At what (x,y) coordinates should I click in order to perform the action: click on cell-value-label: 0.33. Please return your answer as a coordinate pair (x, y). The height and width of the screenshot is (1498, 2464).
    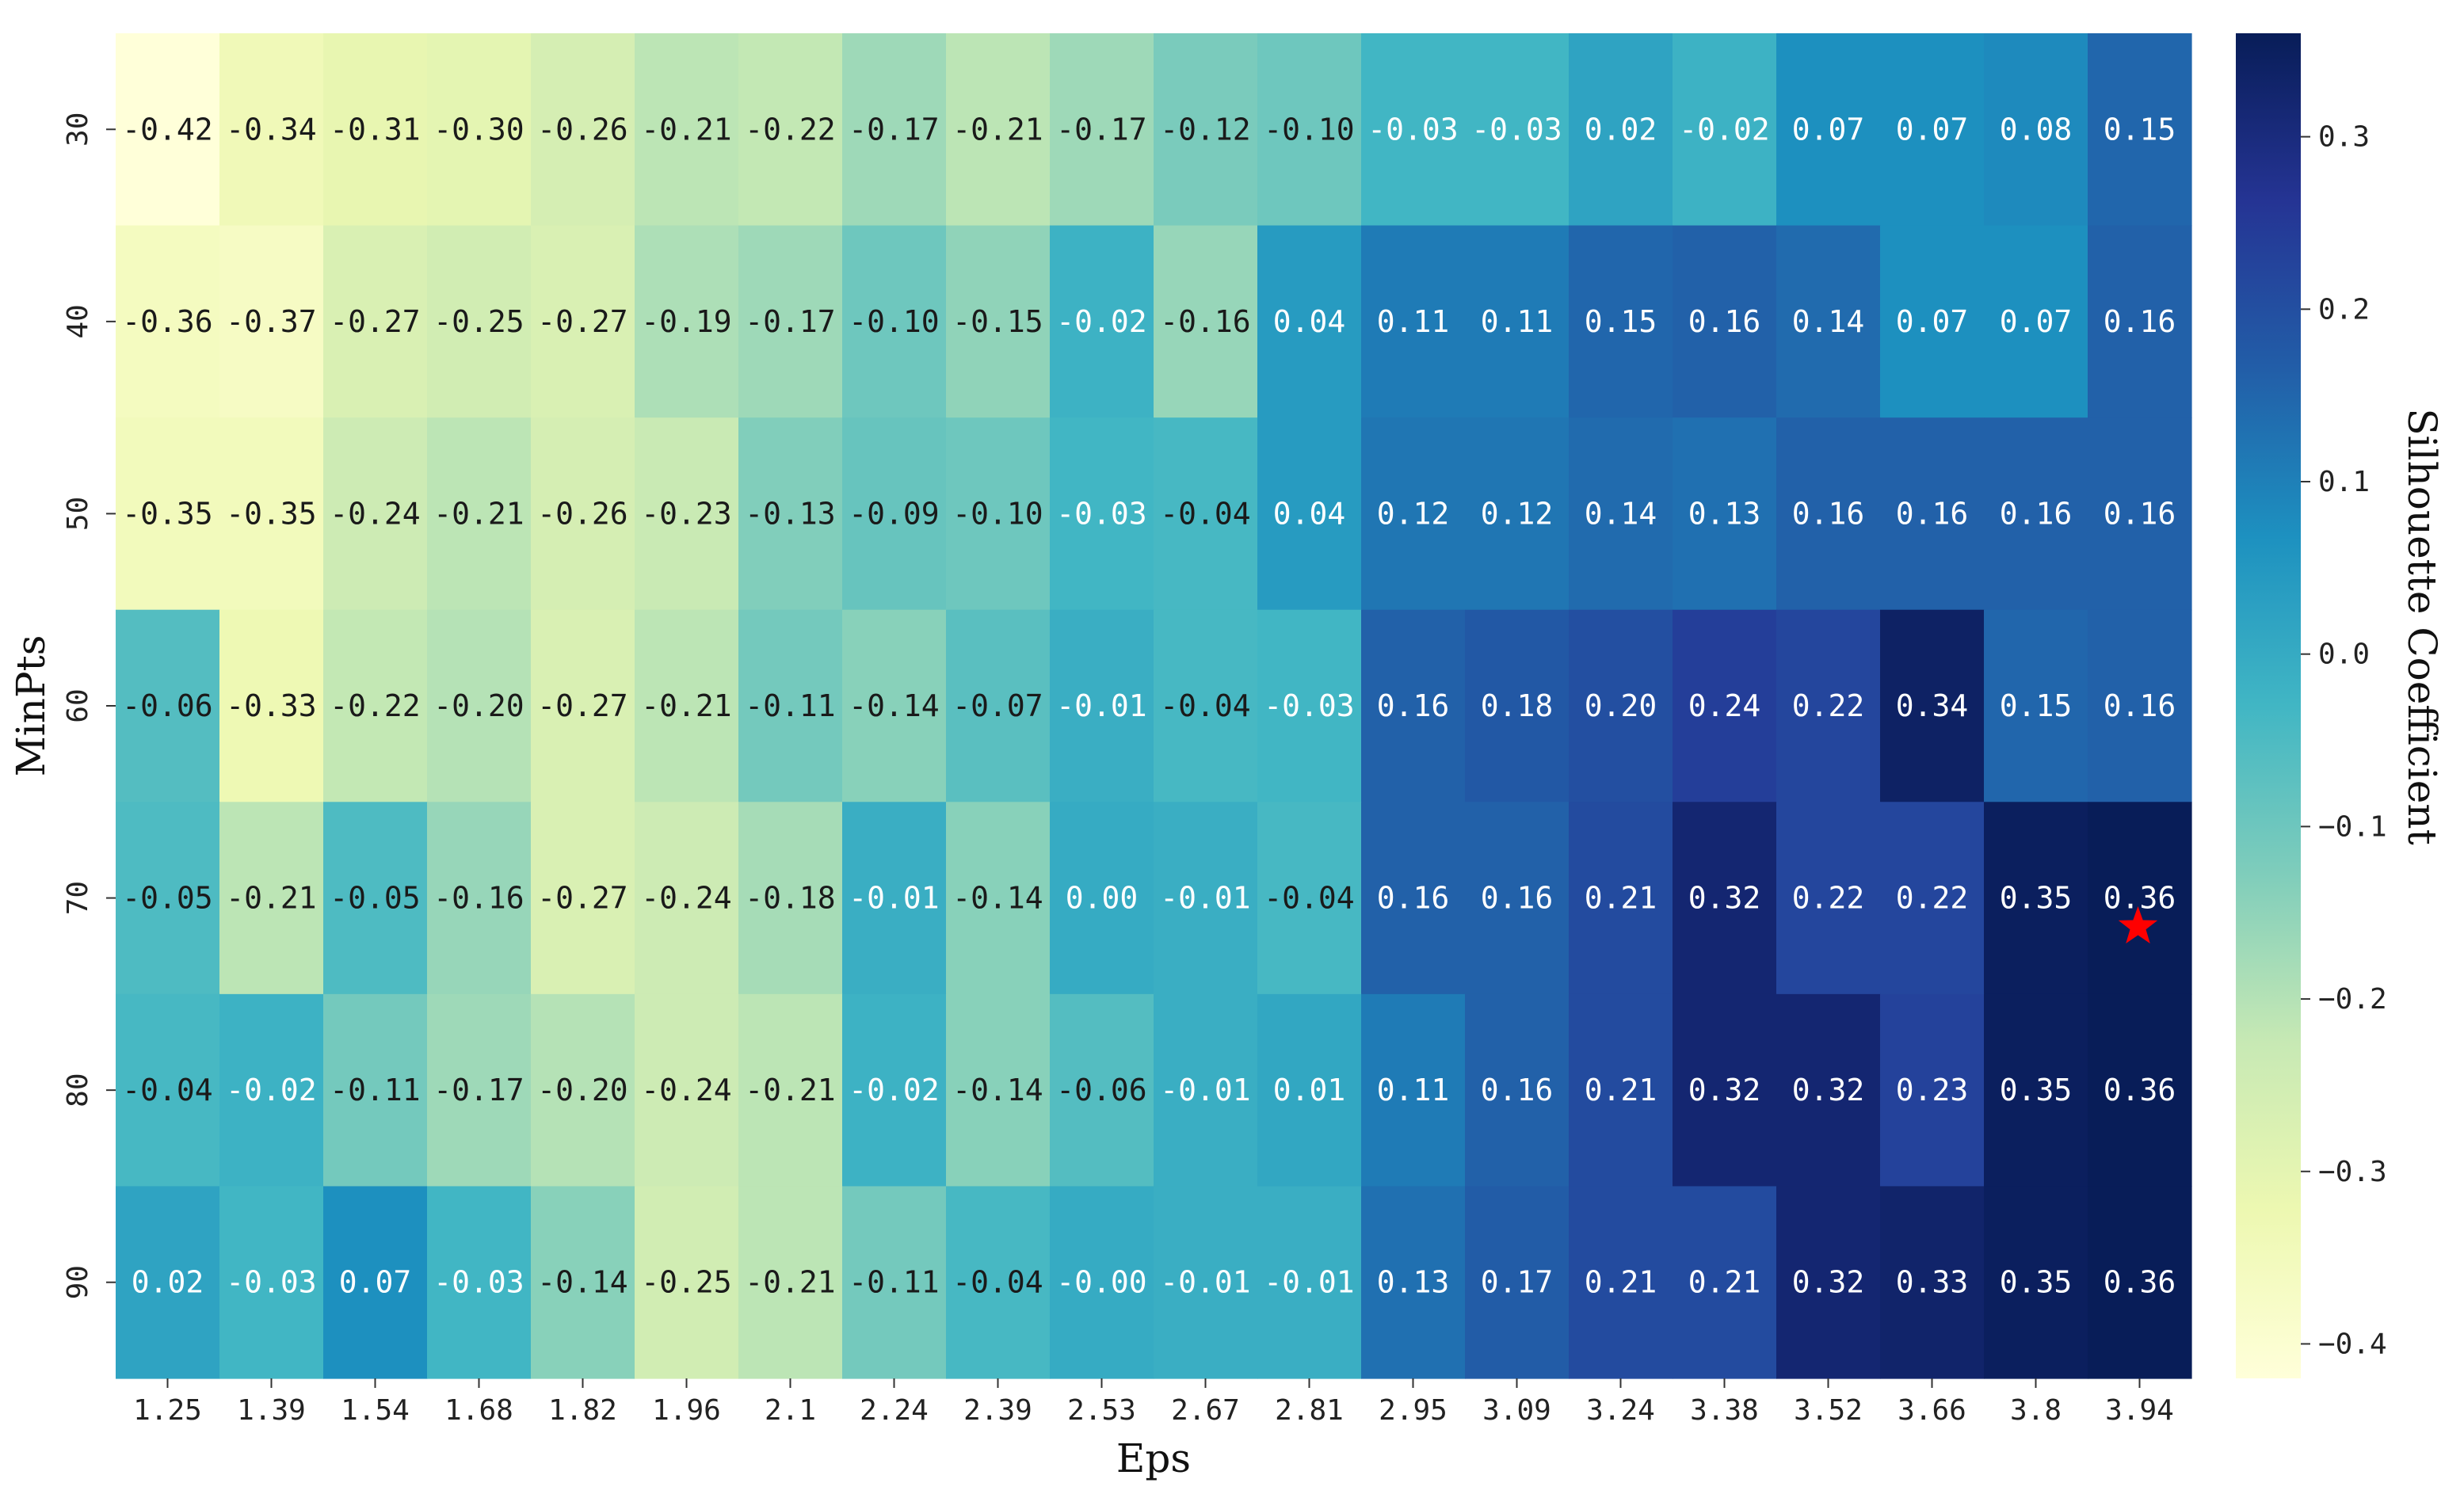
    Looking at the image, I should click on (1932, 1282).